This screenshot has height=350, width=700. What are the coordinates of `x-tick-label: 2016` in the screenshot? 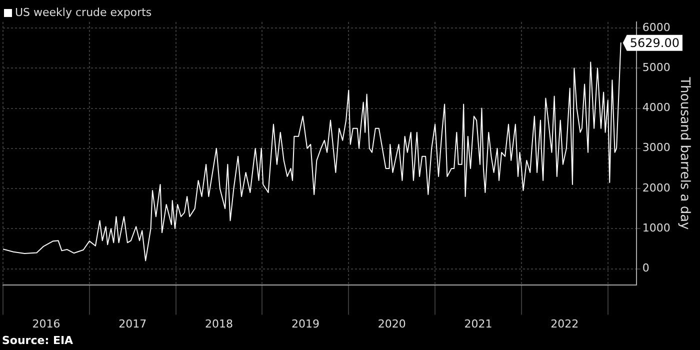 It's located at (46, 323).